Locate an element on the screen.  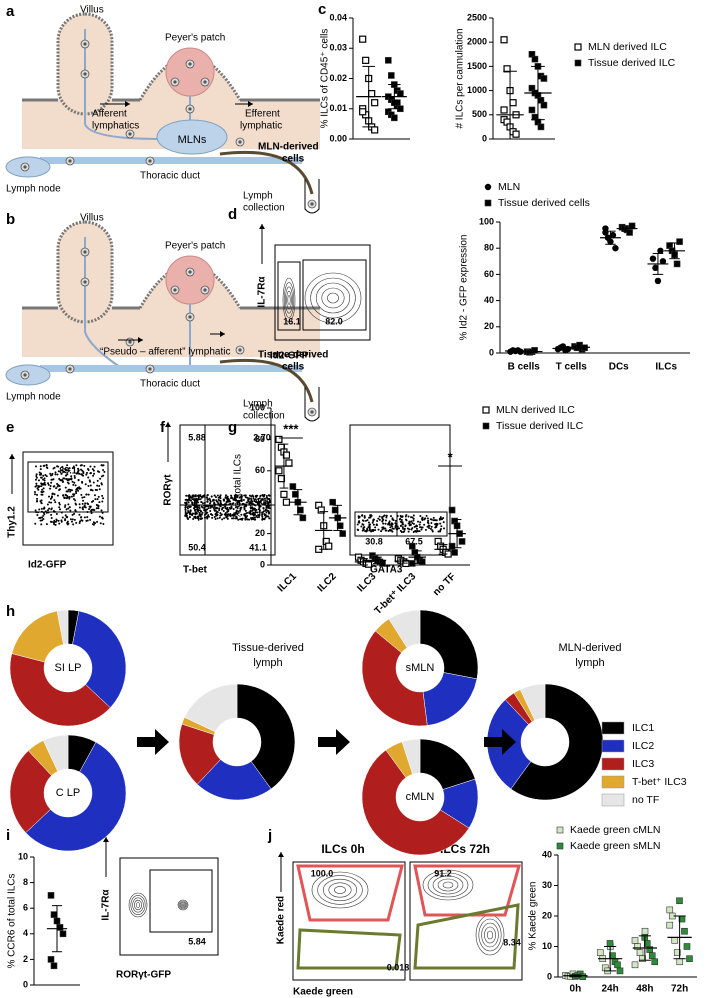
x-tick-label: 0h is located at coordinates (576, 989).